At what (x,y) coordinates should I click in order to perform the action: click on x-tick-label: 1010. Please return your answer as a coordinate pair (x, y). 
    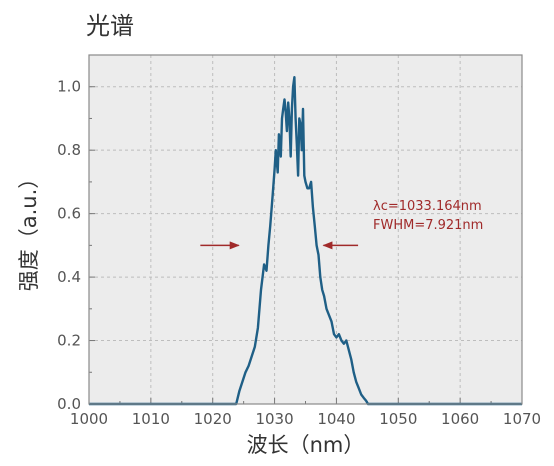
    Looking at the image, I should click on (151, 419).